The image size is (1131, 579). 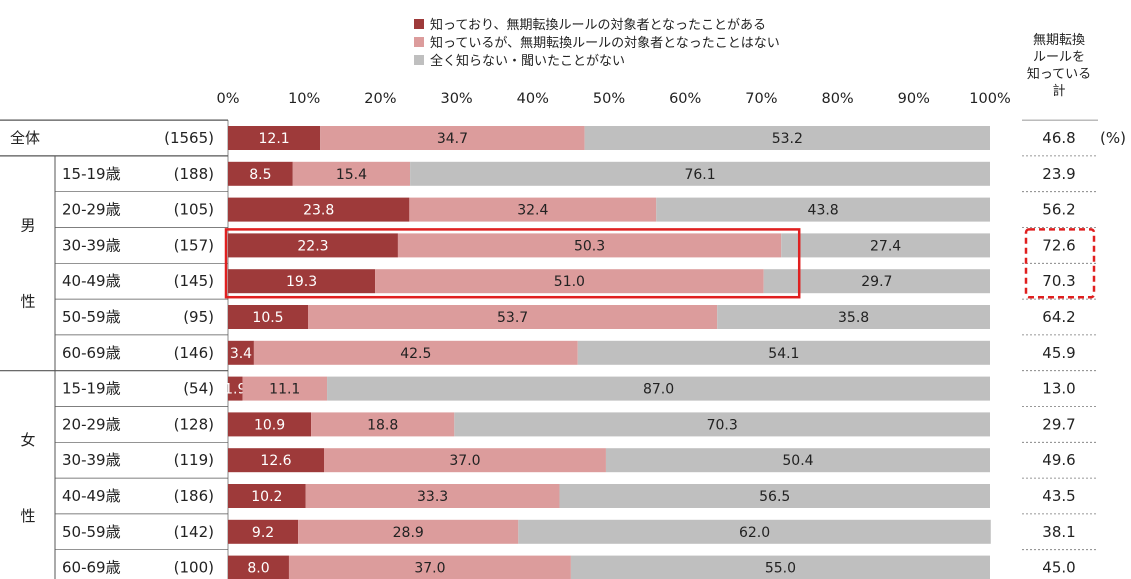 What do you see at coordinates (512, 263) in the screenshot?
I see `highlight-box-bars` at bounding box center [512, 263].